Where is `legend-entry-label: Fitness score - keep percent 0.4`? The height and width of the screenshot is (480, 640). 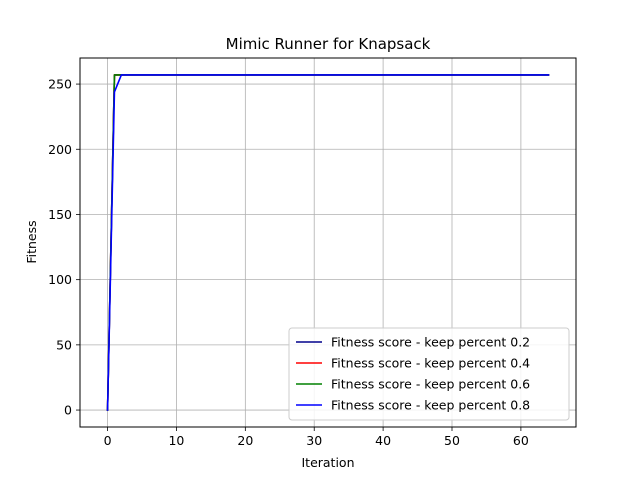
legend-entry-label: Fitness score - keep percent 0.4 is located at coordinates (430, 363).